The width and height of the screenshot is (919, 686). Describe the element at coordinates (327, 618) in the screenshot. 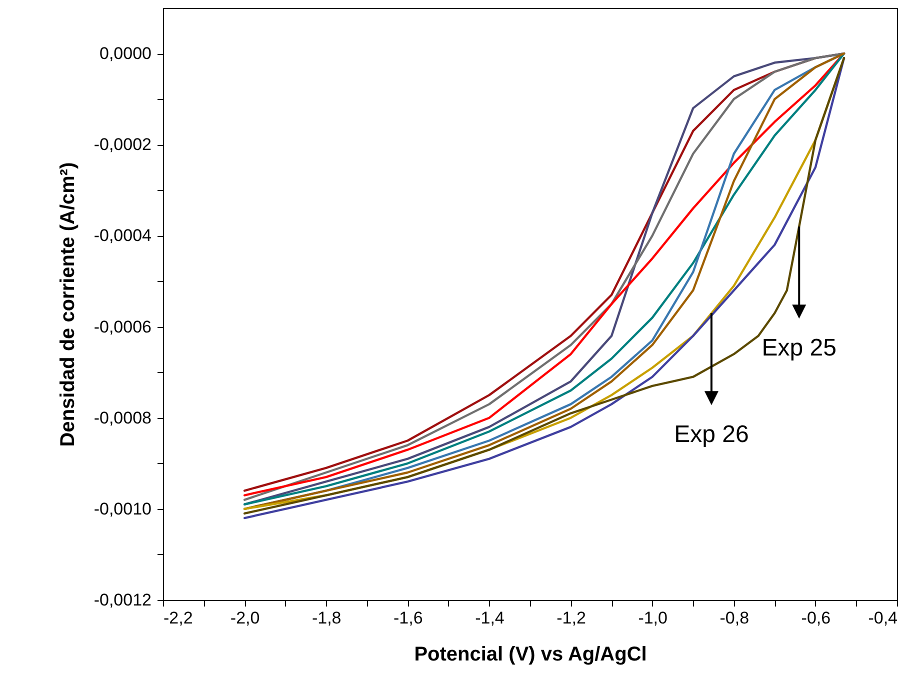

I see `x-tick-label: -1,8` at that location.